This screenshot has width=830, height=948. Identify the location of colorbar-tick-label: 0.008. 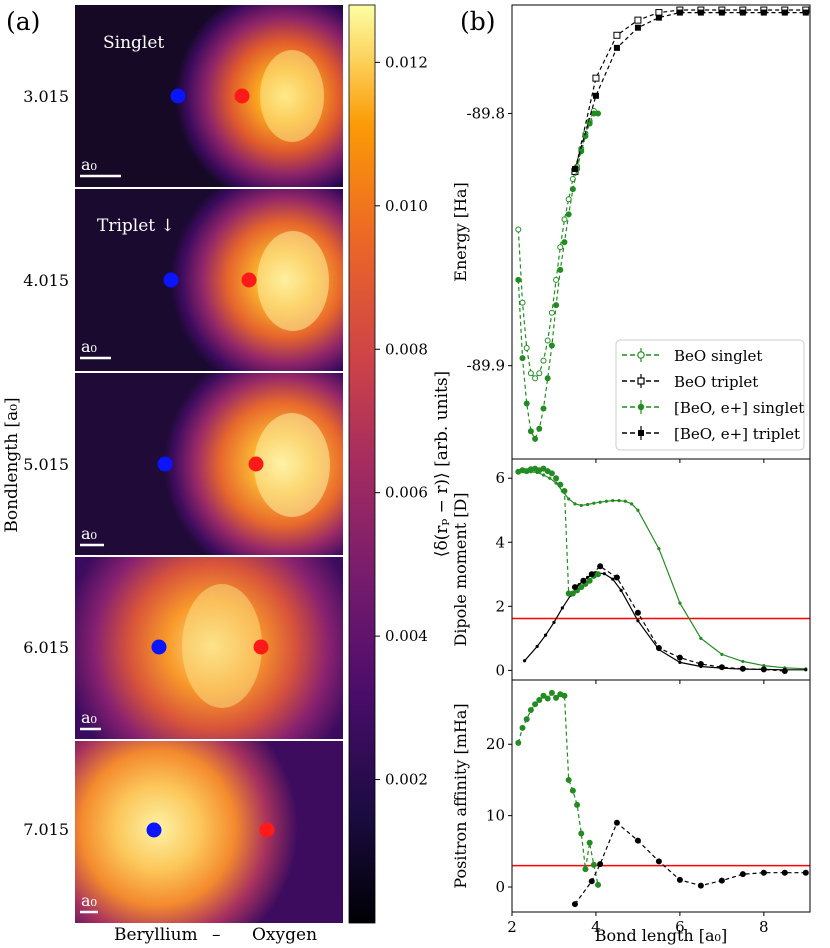
(406, 349).